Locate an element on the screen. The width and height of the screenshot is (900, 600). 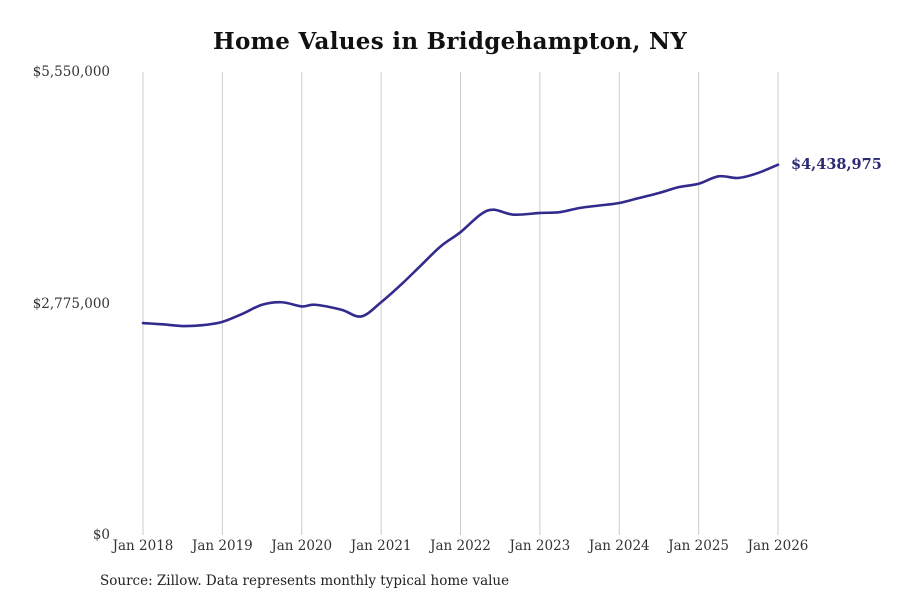
x-tick-label: Jan 2020 is located at coordinates (302, 546).